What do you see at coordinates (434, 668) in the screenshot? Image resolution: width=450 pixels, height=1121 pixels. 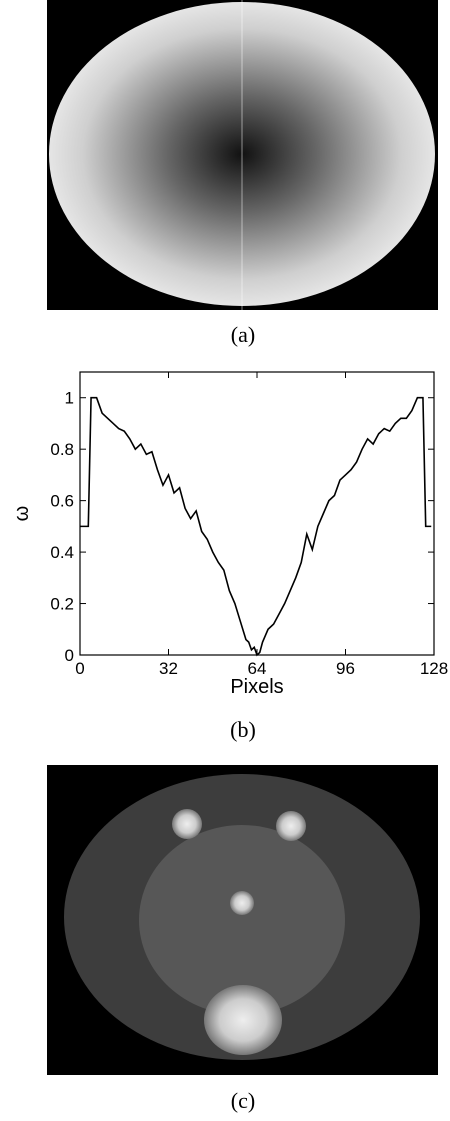 I see `x-tick-label: 128` at bounding box center [434, 668].